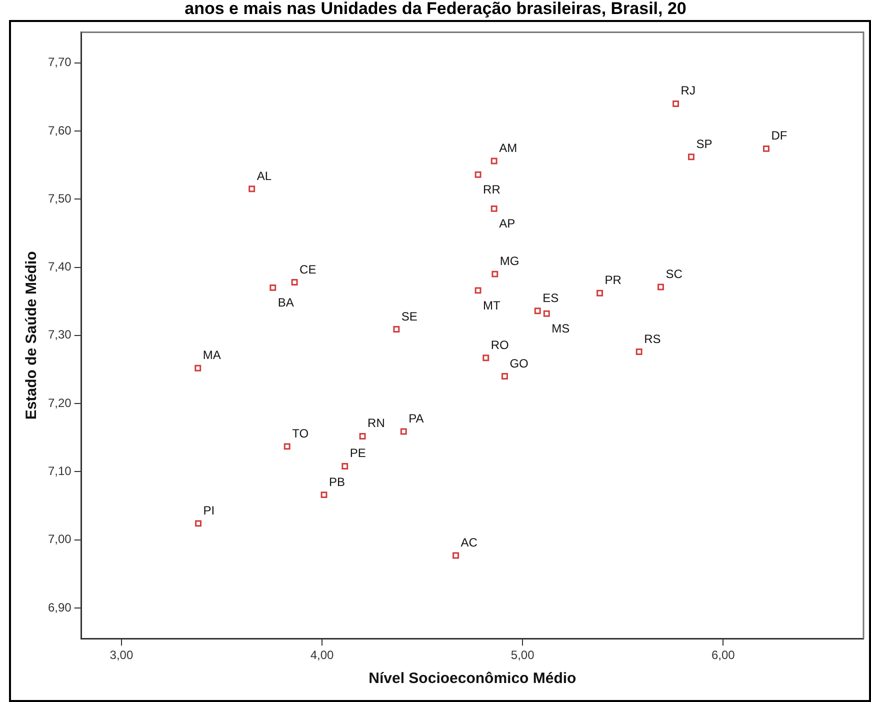 This screenshot has height=702, width=871. What do you see at coordinates (510, 261) in the screenshot?
I see `data-label: MG` at bounding box center [510, 261].